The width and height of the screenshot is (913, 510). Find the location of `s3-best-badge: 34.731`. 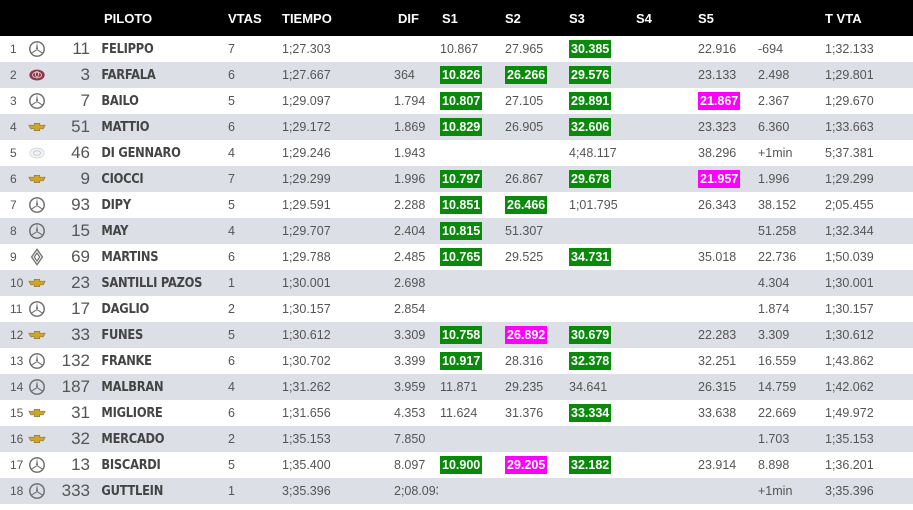

s3-best-badge: 34.731 is located at coordinates (590, 257).